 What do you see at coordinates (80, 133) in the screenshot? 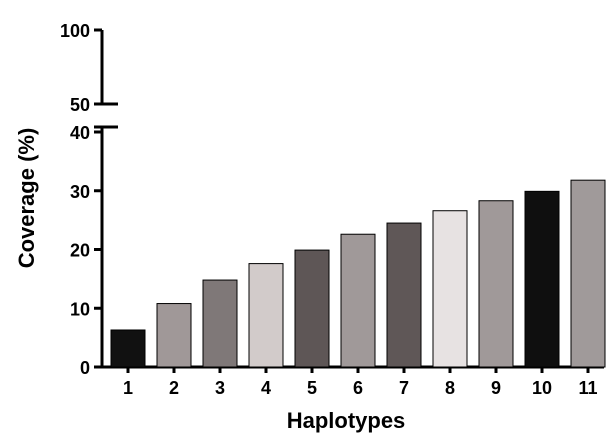
I see `y-tick-label-40: 40` at bounding box center [80, 133].